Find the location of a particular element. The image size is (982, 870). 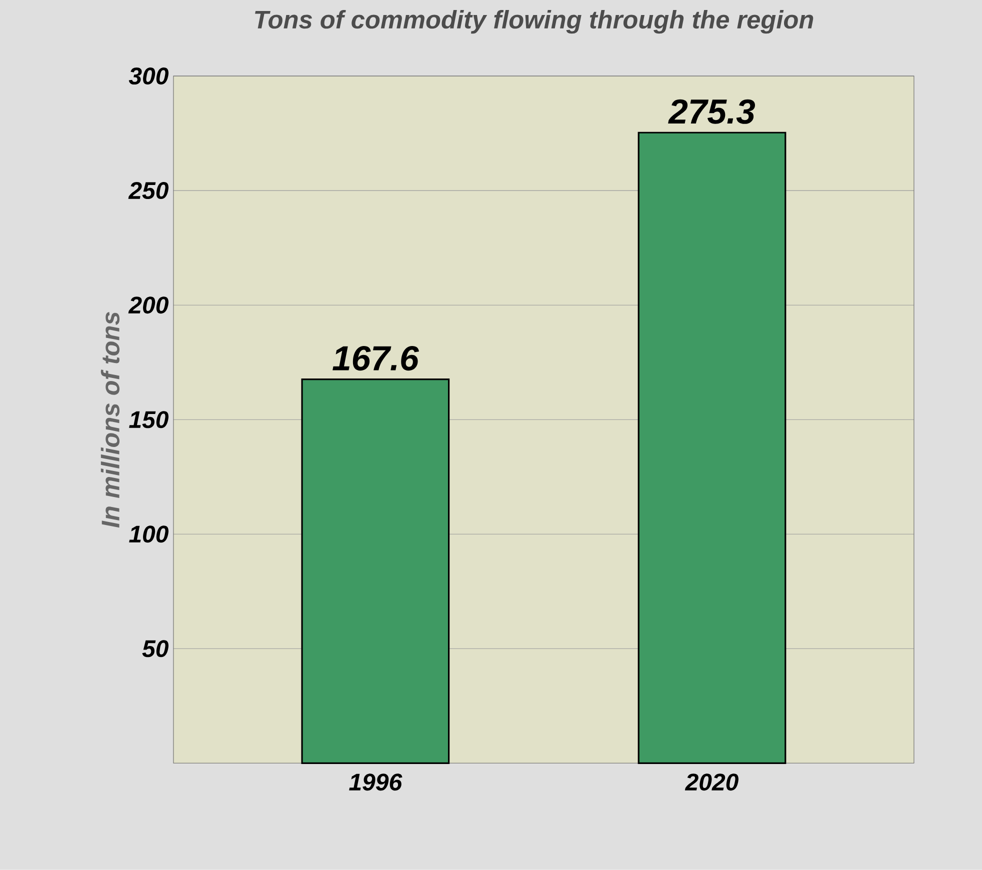

y-tick-label: 150 is located at coordinates (148, 419).